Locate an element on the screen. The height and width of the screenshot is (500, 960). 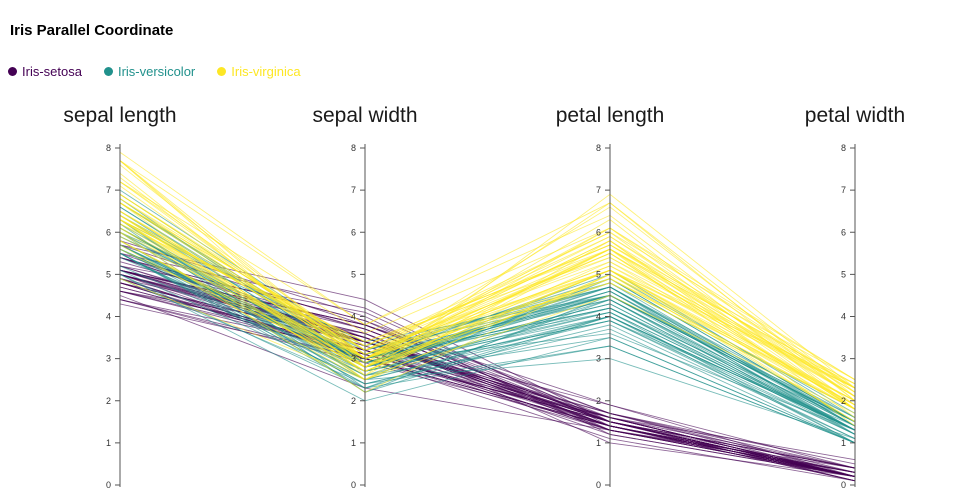
legend-item-iris-virginica: Iris-virginica is located at coordinates (259, 71).